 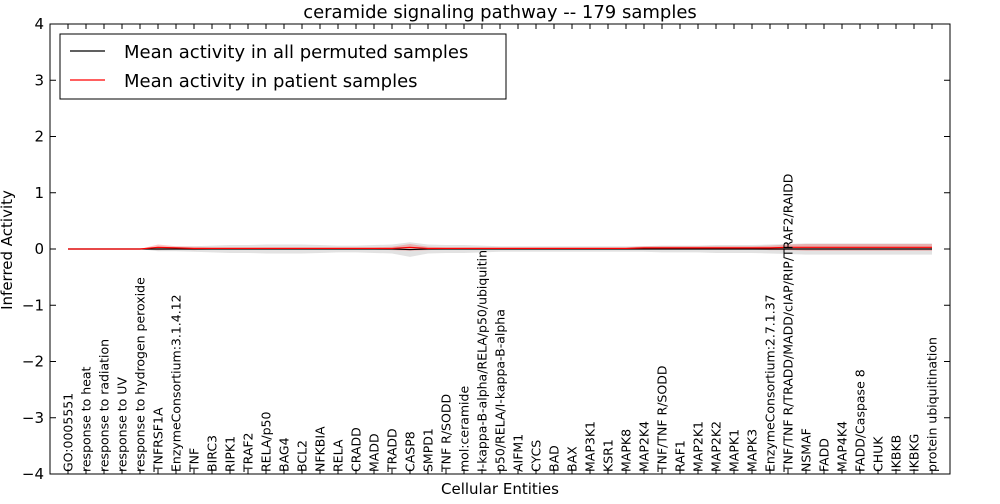 I want to click on x-tick-label: CHUK, so click(x=878, y=454).